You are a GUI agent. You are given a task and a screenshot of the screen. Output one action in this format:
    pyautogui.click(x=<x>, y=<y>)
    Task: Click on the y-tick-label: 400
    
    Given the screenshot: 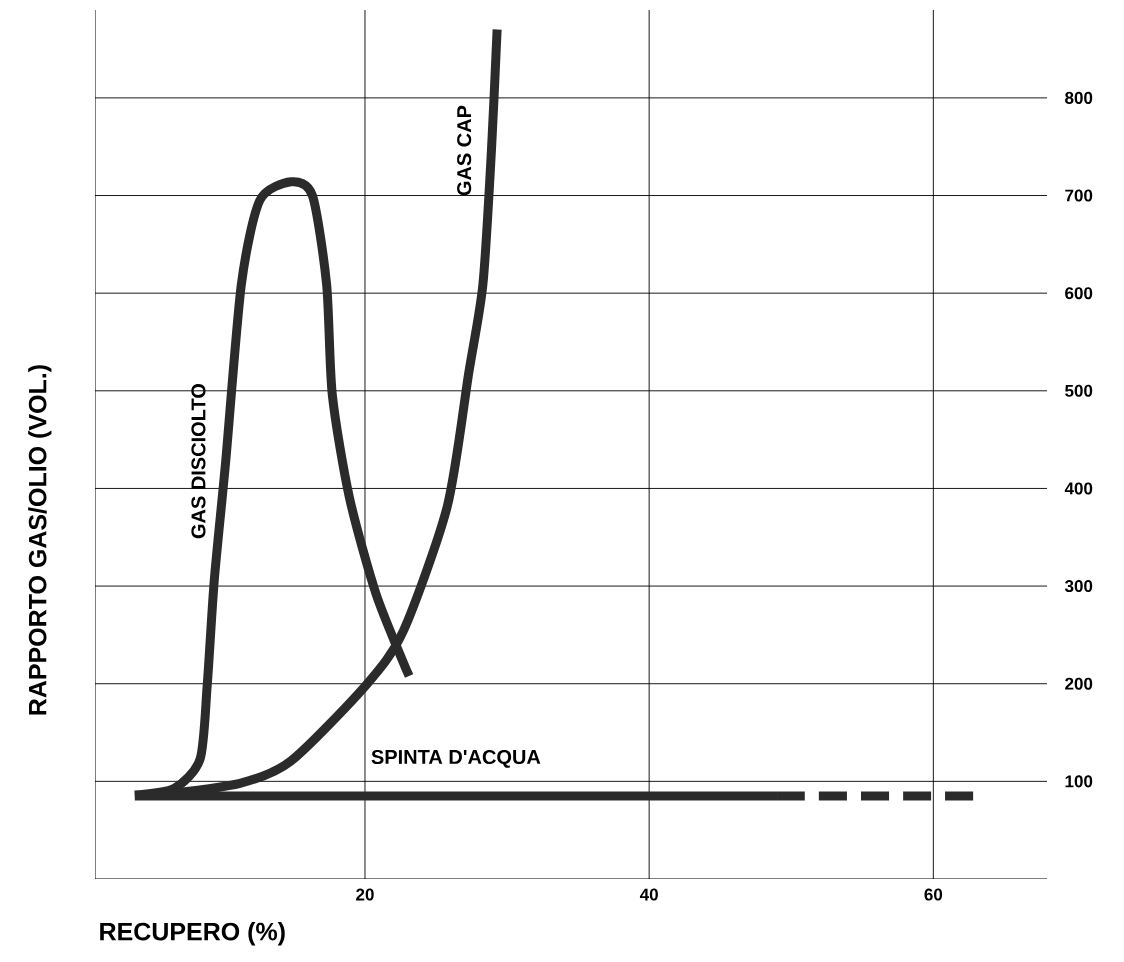 What is the action you would take?
    pyautogui.click(x=1078, y=488)
    